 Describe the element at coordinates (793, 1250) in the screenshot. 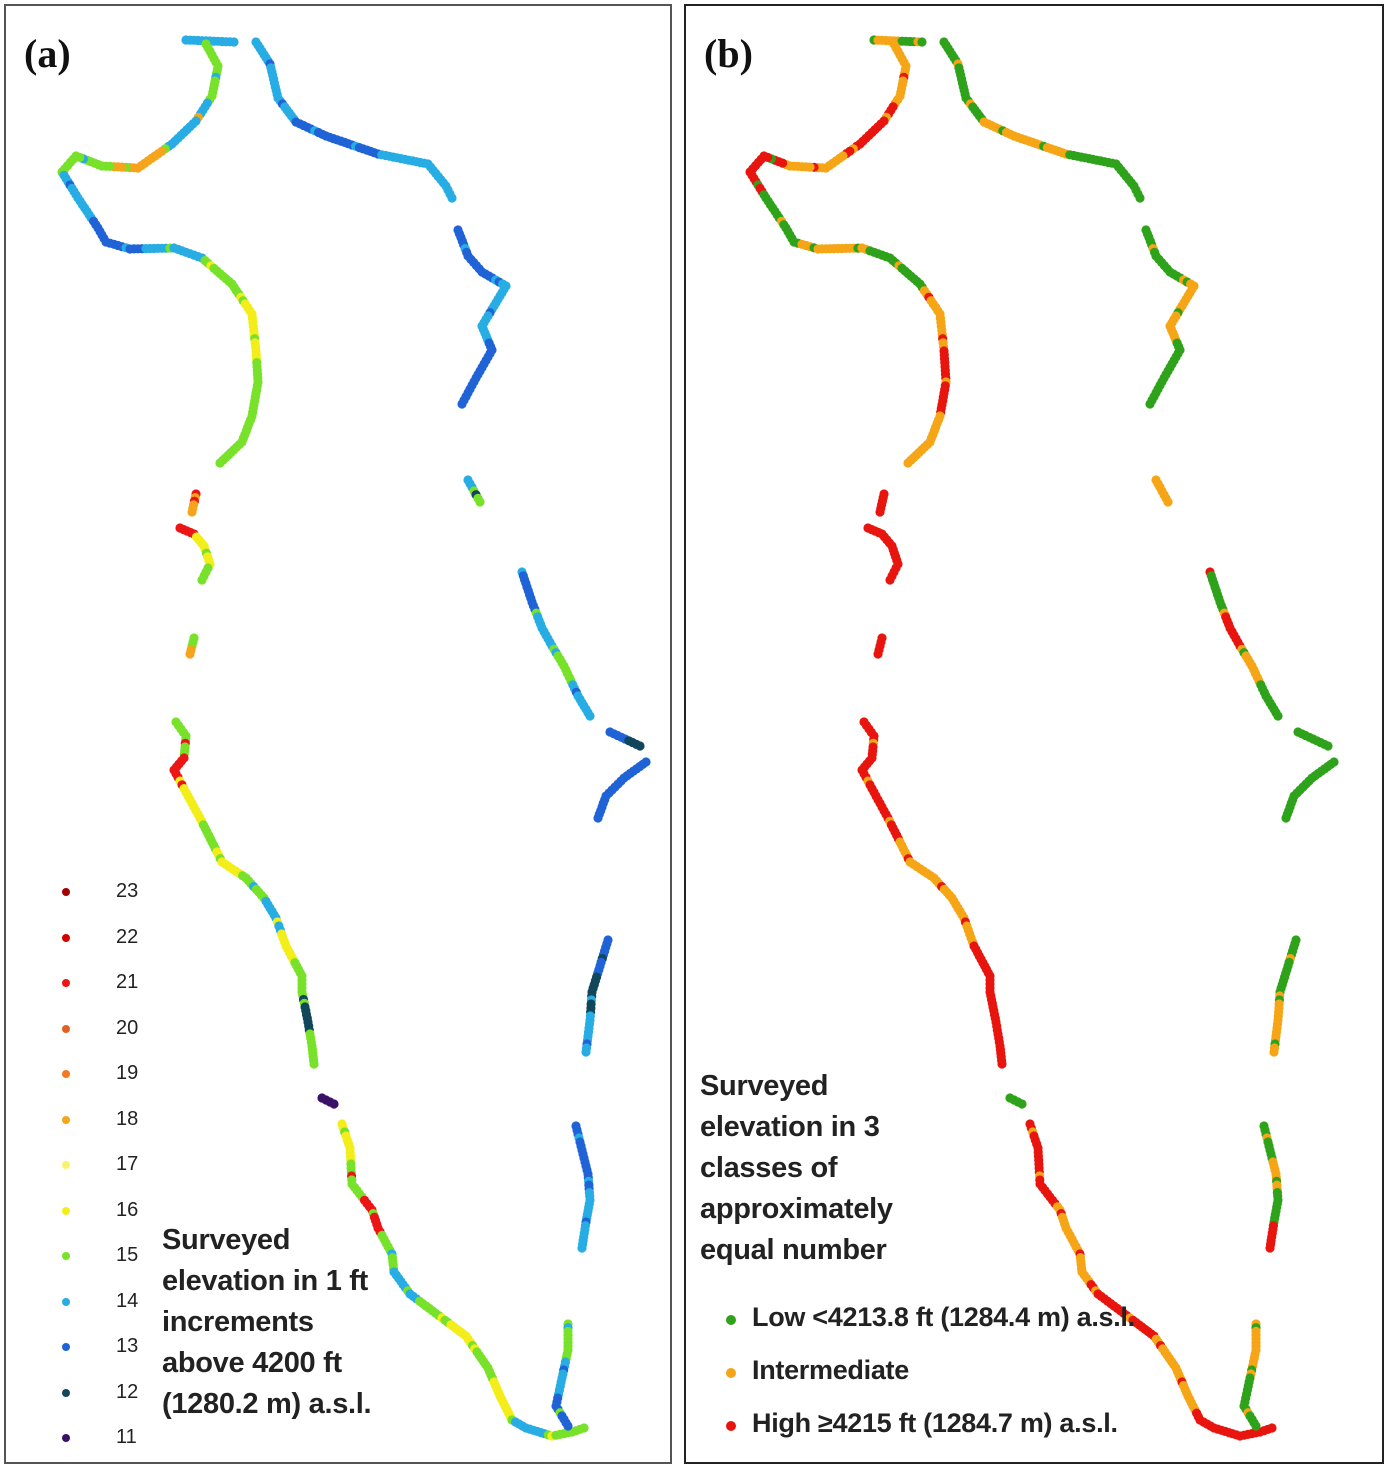

I see `title-line: equal number` at that location.